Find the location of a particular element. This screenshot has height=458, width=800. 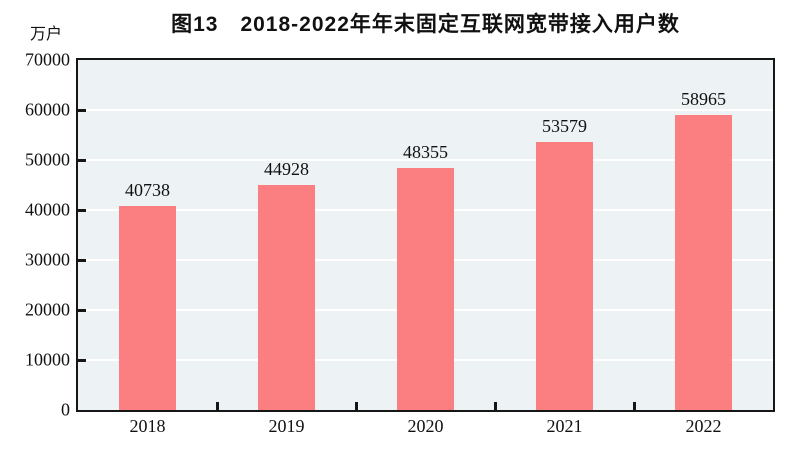

x-axis-category-label: 2021 is located at coordinates (564, 426).